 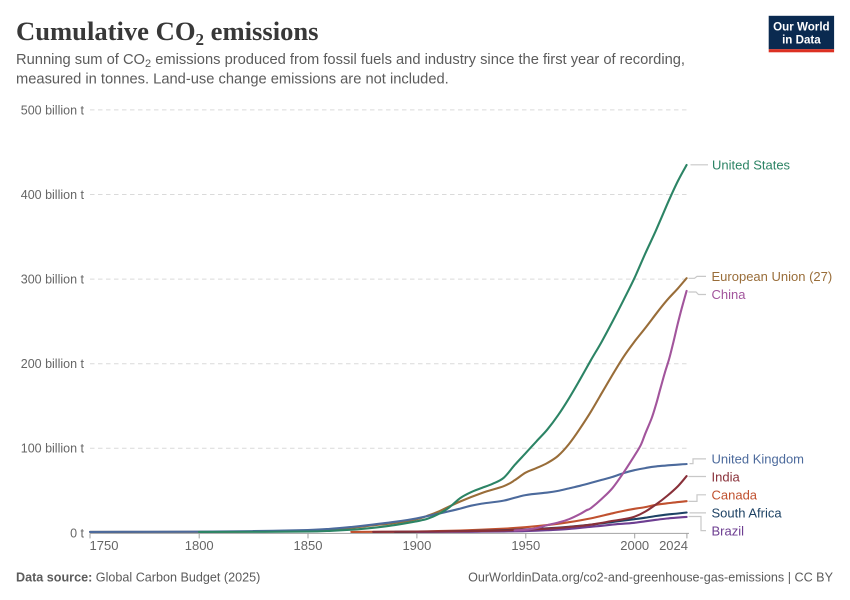 What do you see at coordinates (104, 545) in the screenshot?
I see `svg-text: 1750` at bounding box center [104, 545].